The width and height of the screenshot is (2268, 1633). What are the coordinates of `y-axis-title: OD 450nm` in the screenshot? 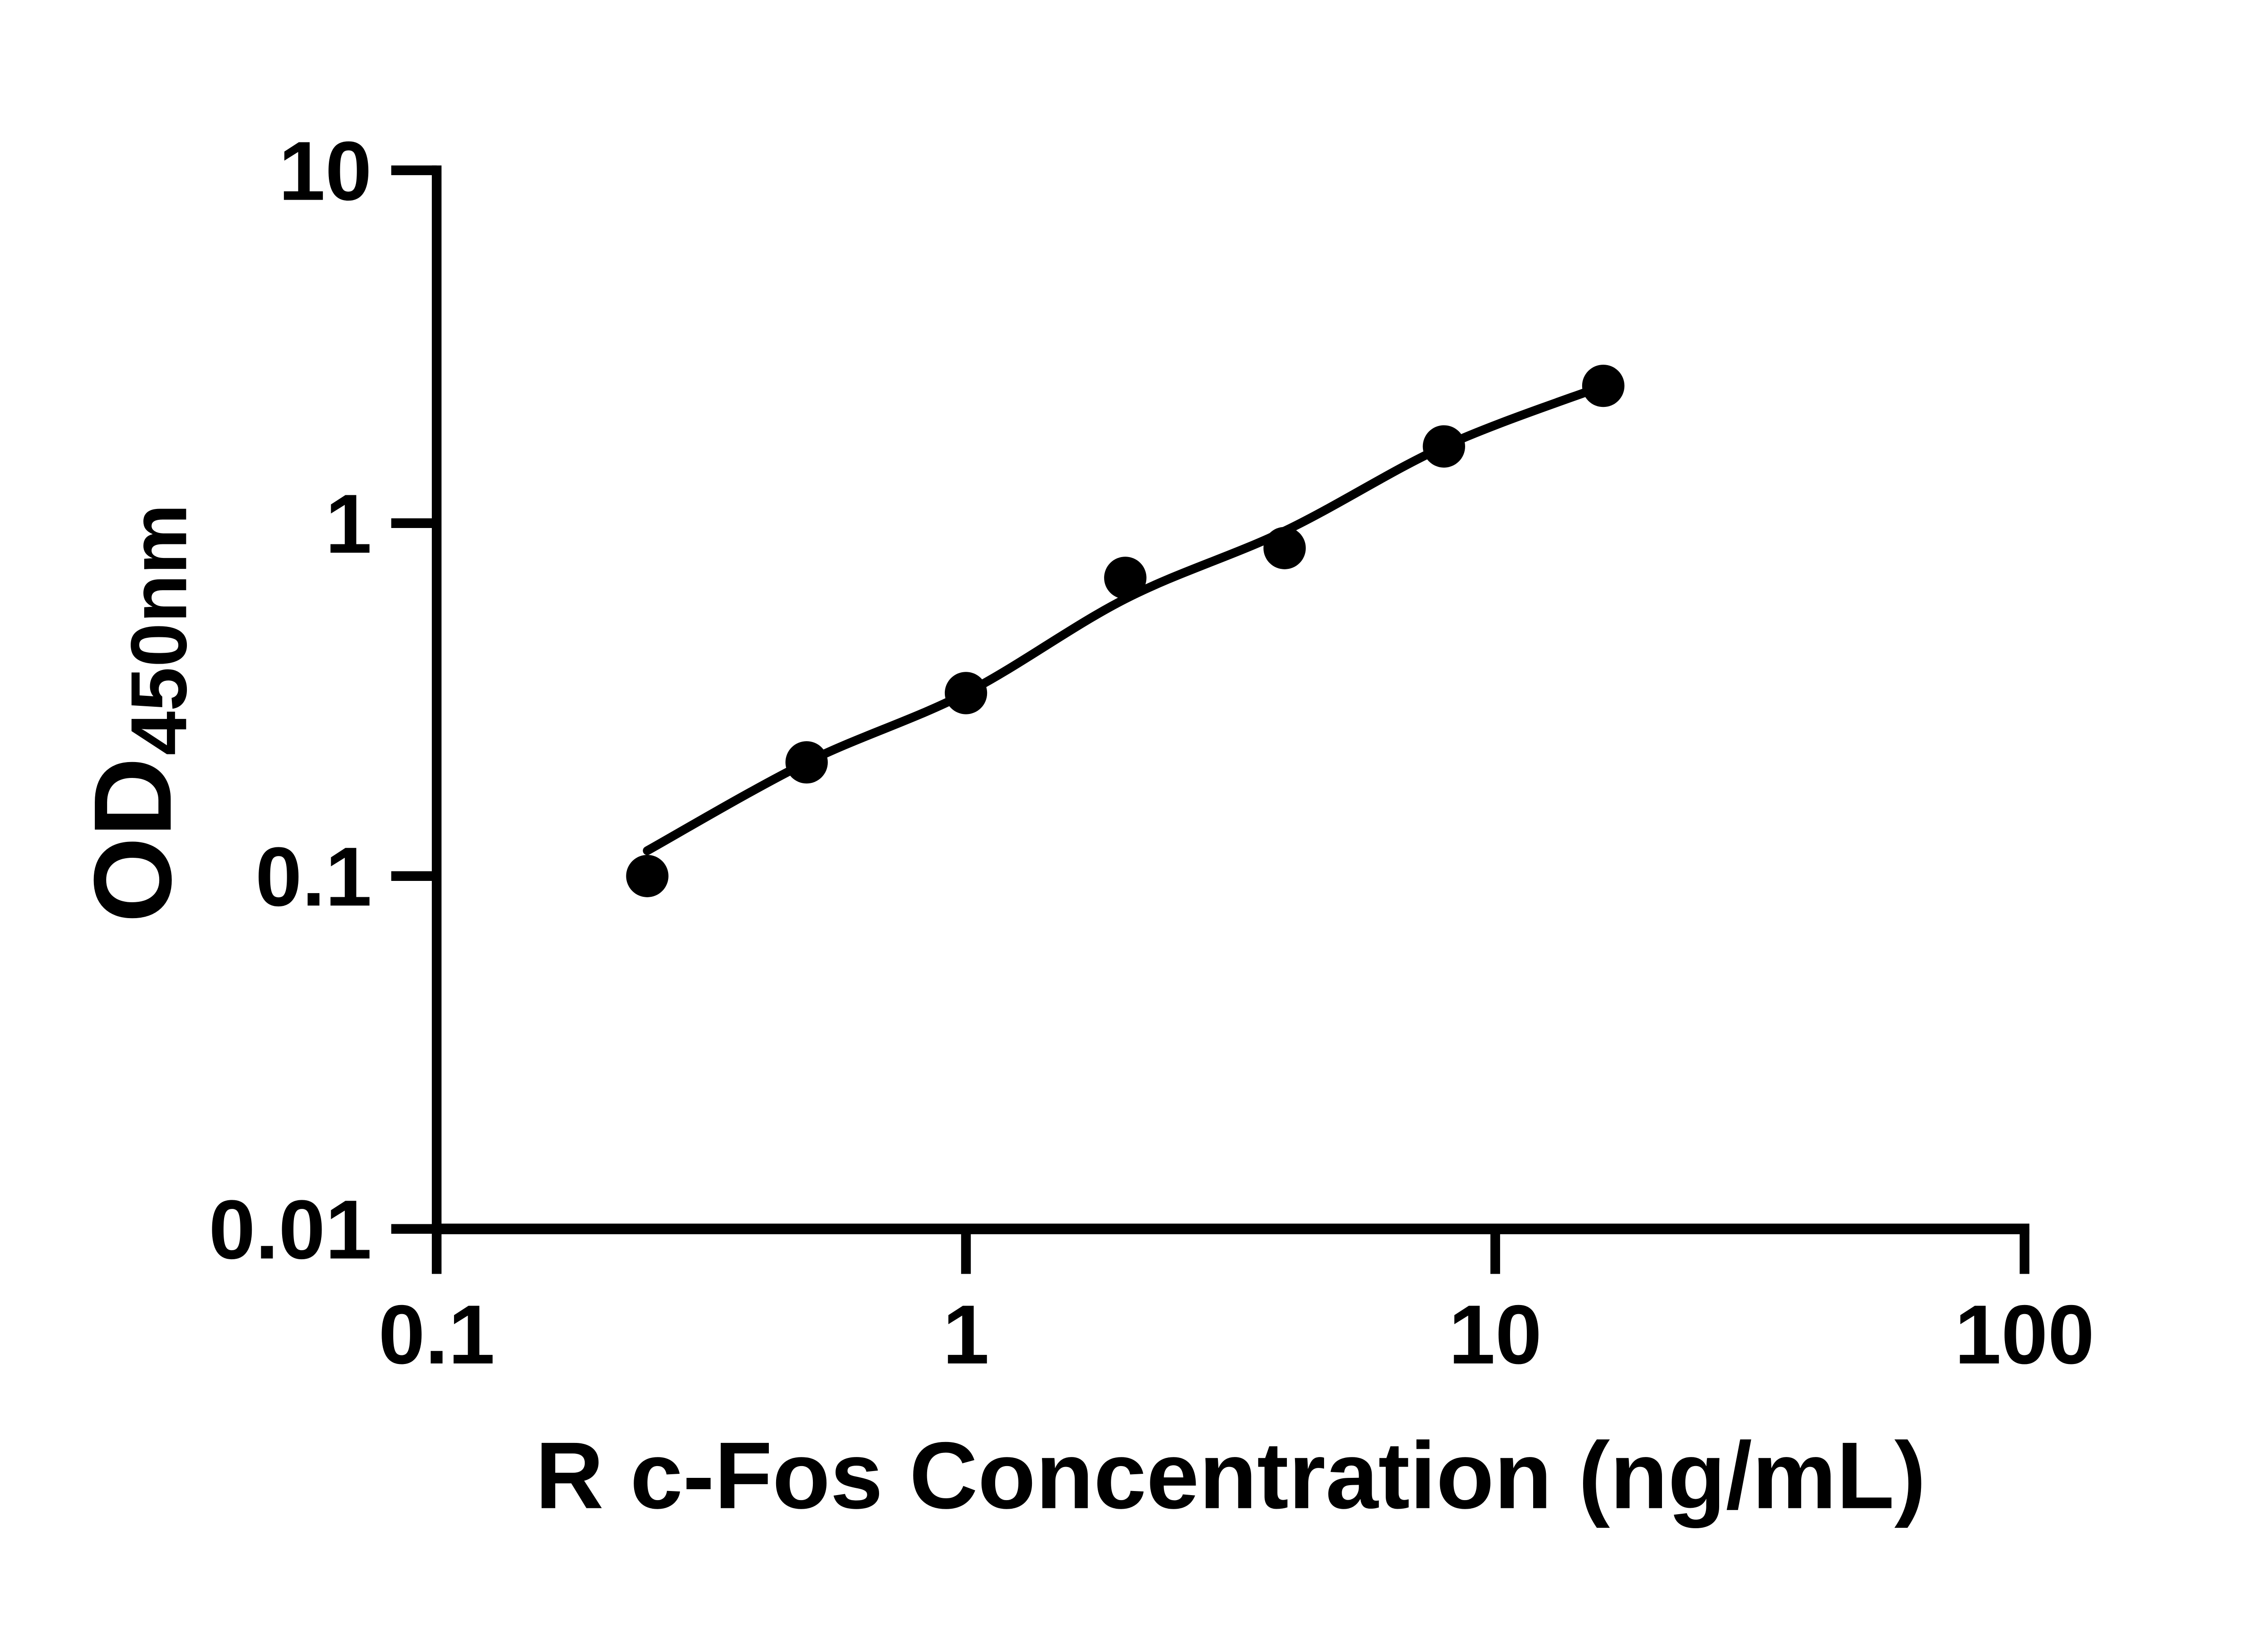 It's located at (137, 713).